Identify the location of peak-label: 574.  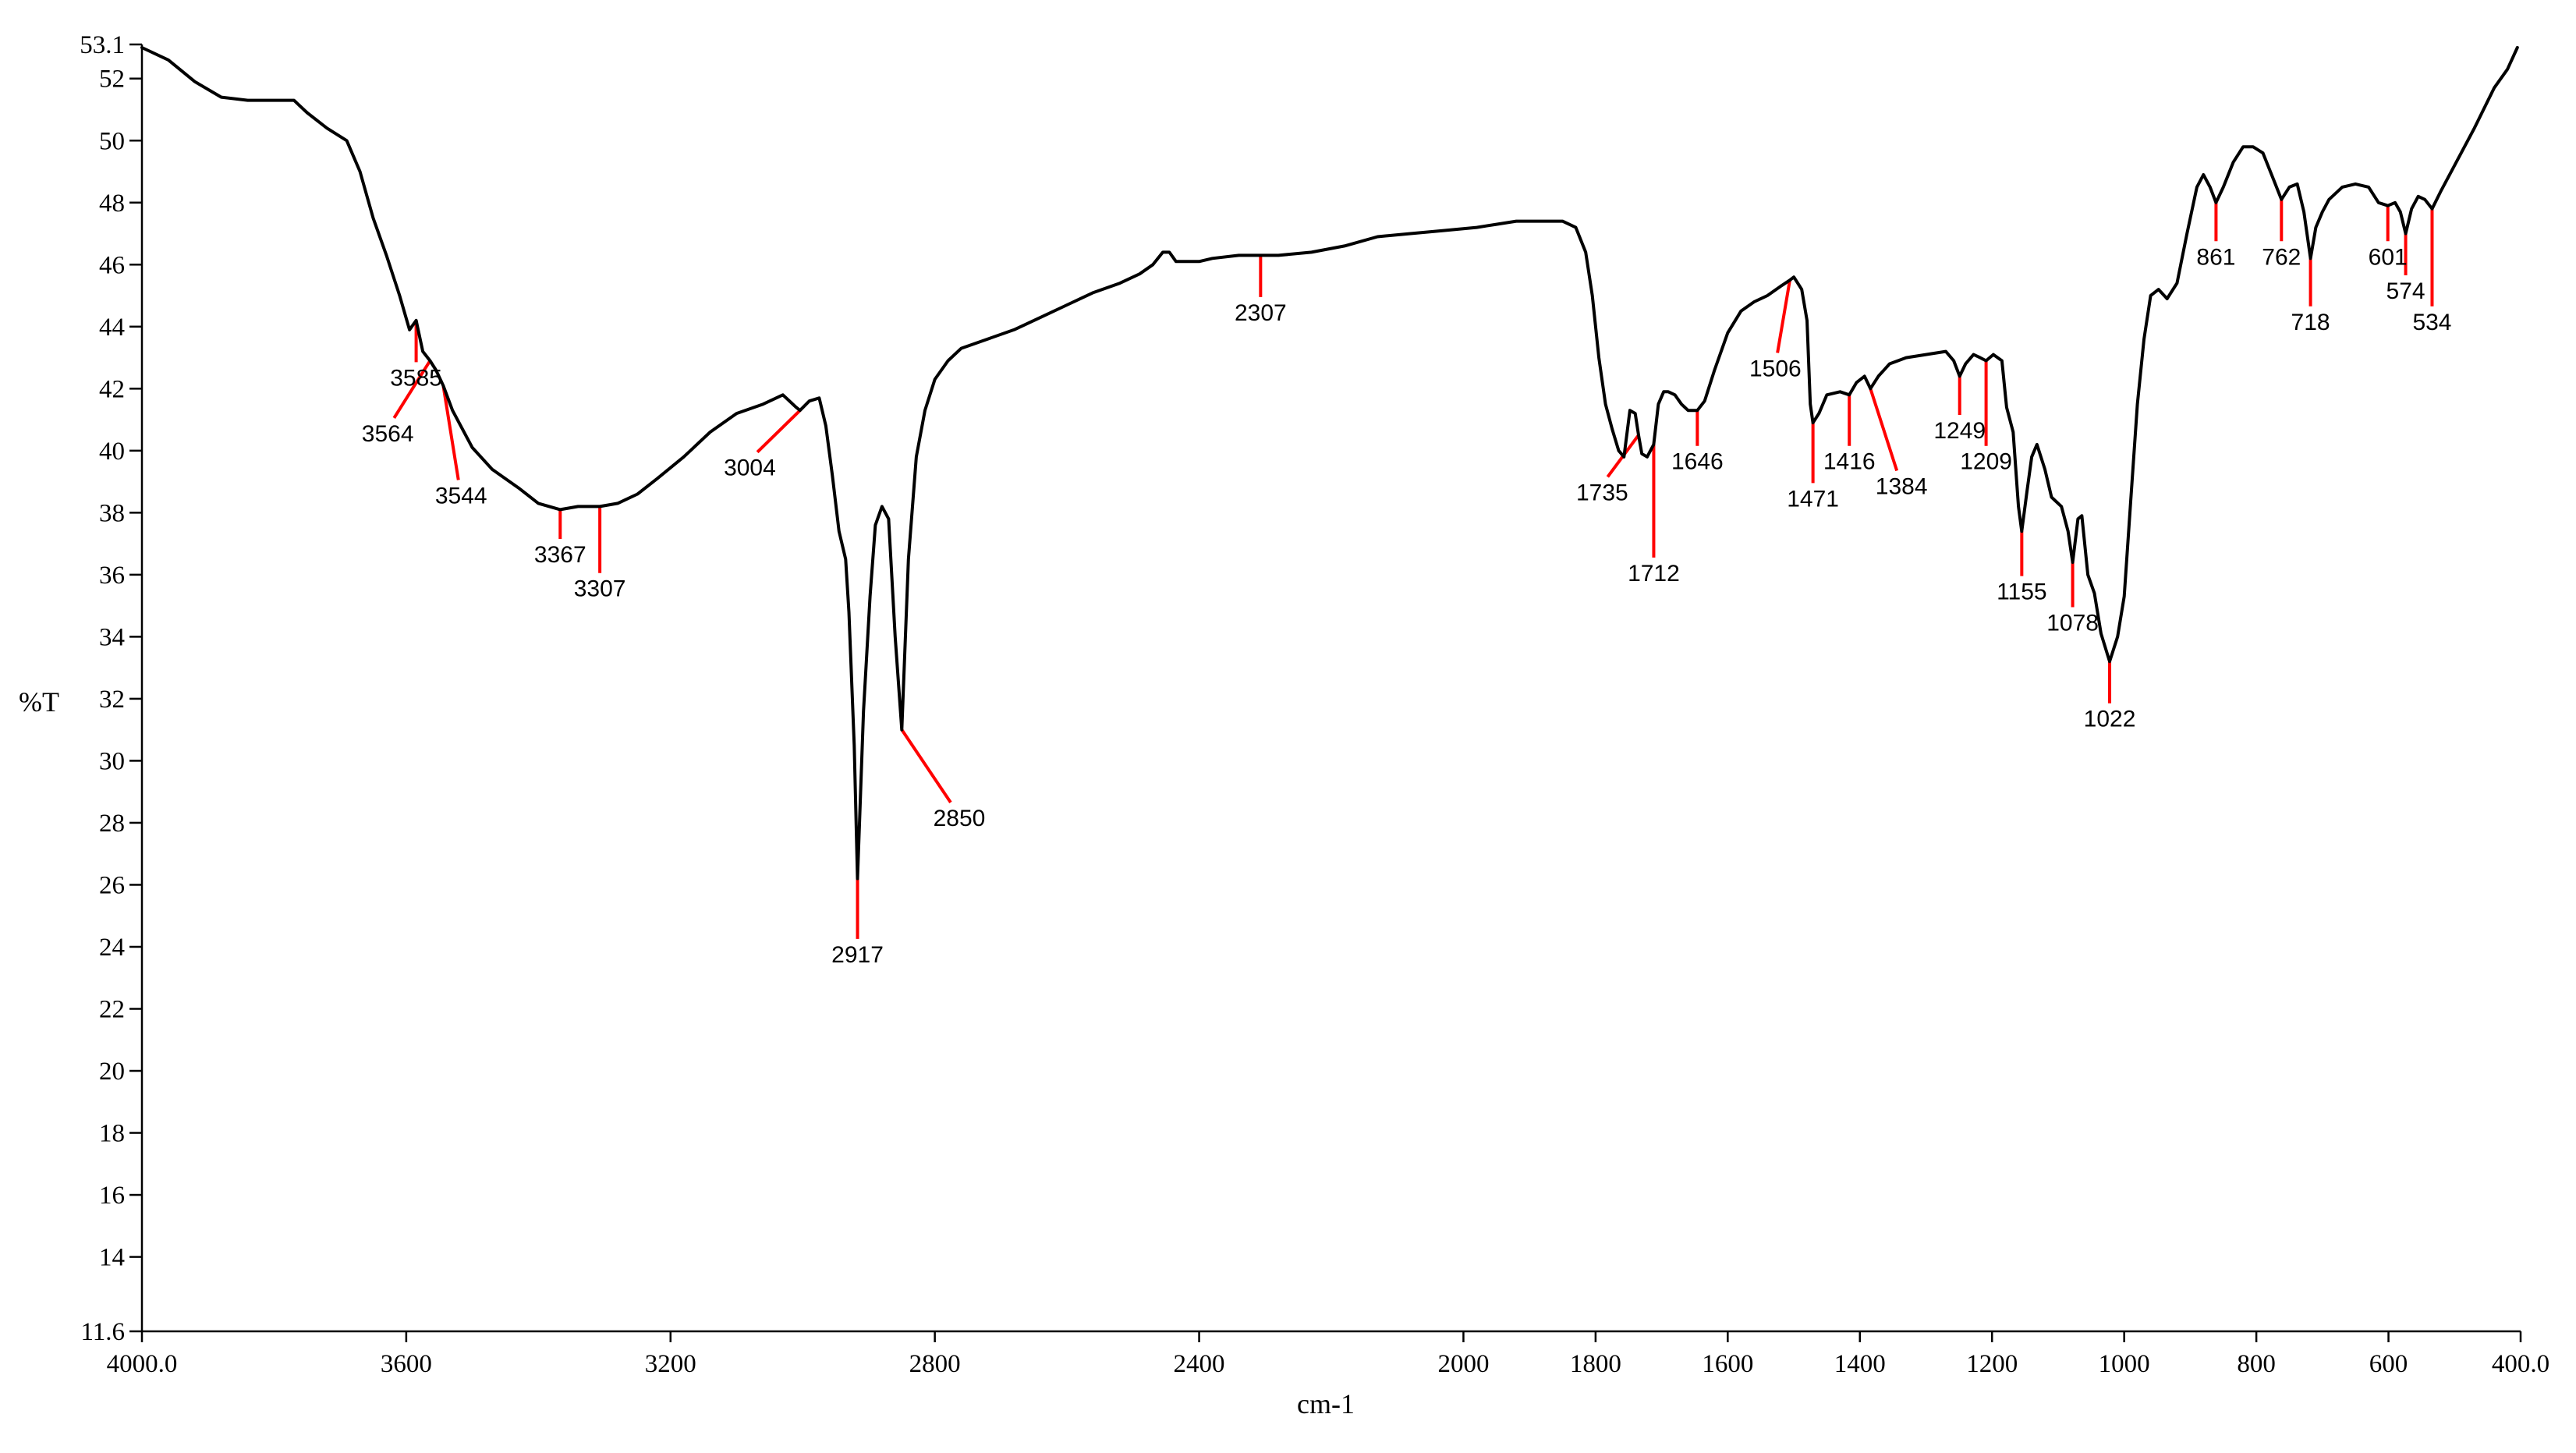
(2405, 291).